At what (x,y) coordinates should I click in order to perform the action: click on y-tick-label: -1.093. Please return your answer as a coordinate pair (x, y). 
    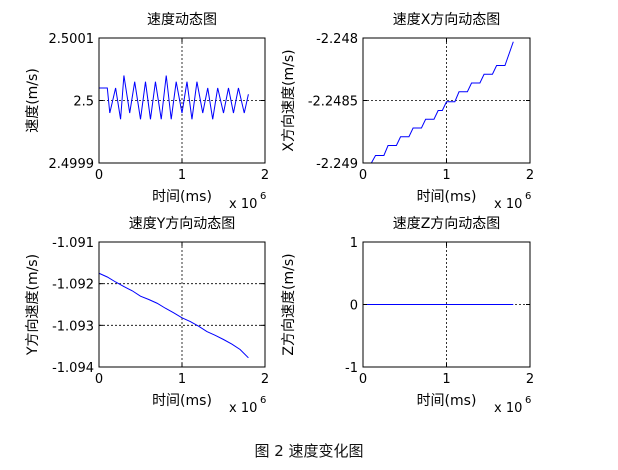
    Looking at the image, I should click on (73, 326).